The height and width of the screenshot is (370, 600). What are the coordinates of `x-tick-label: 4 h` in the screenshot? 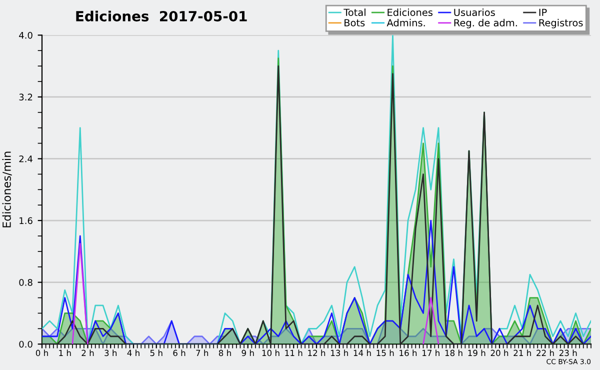 It's located at (133, 353).